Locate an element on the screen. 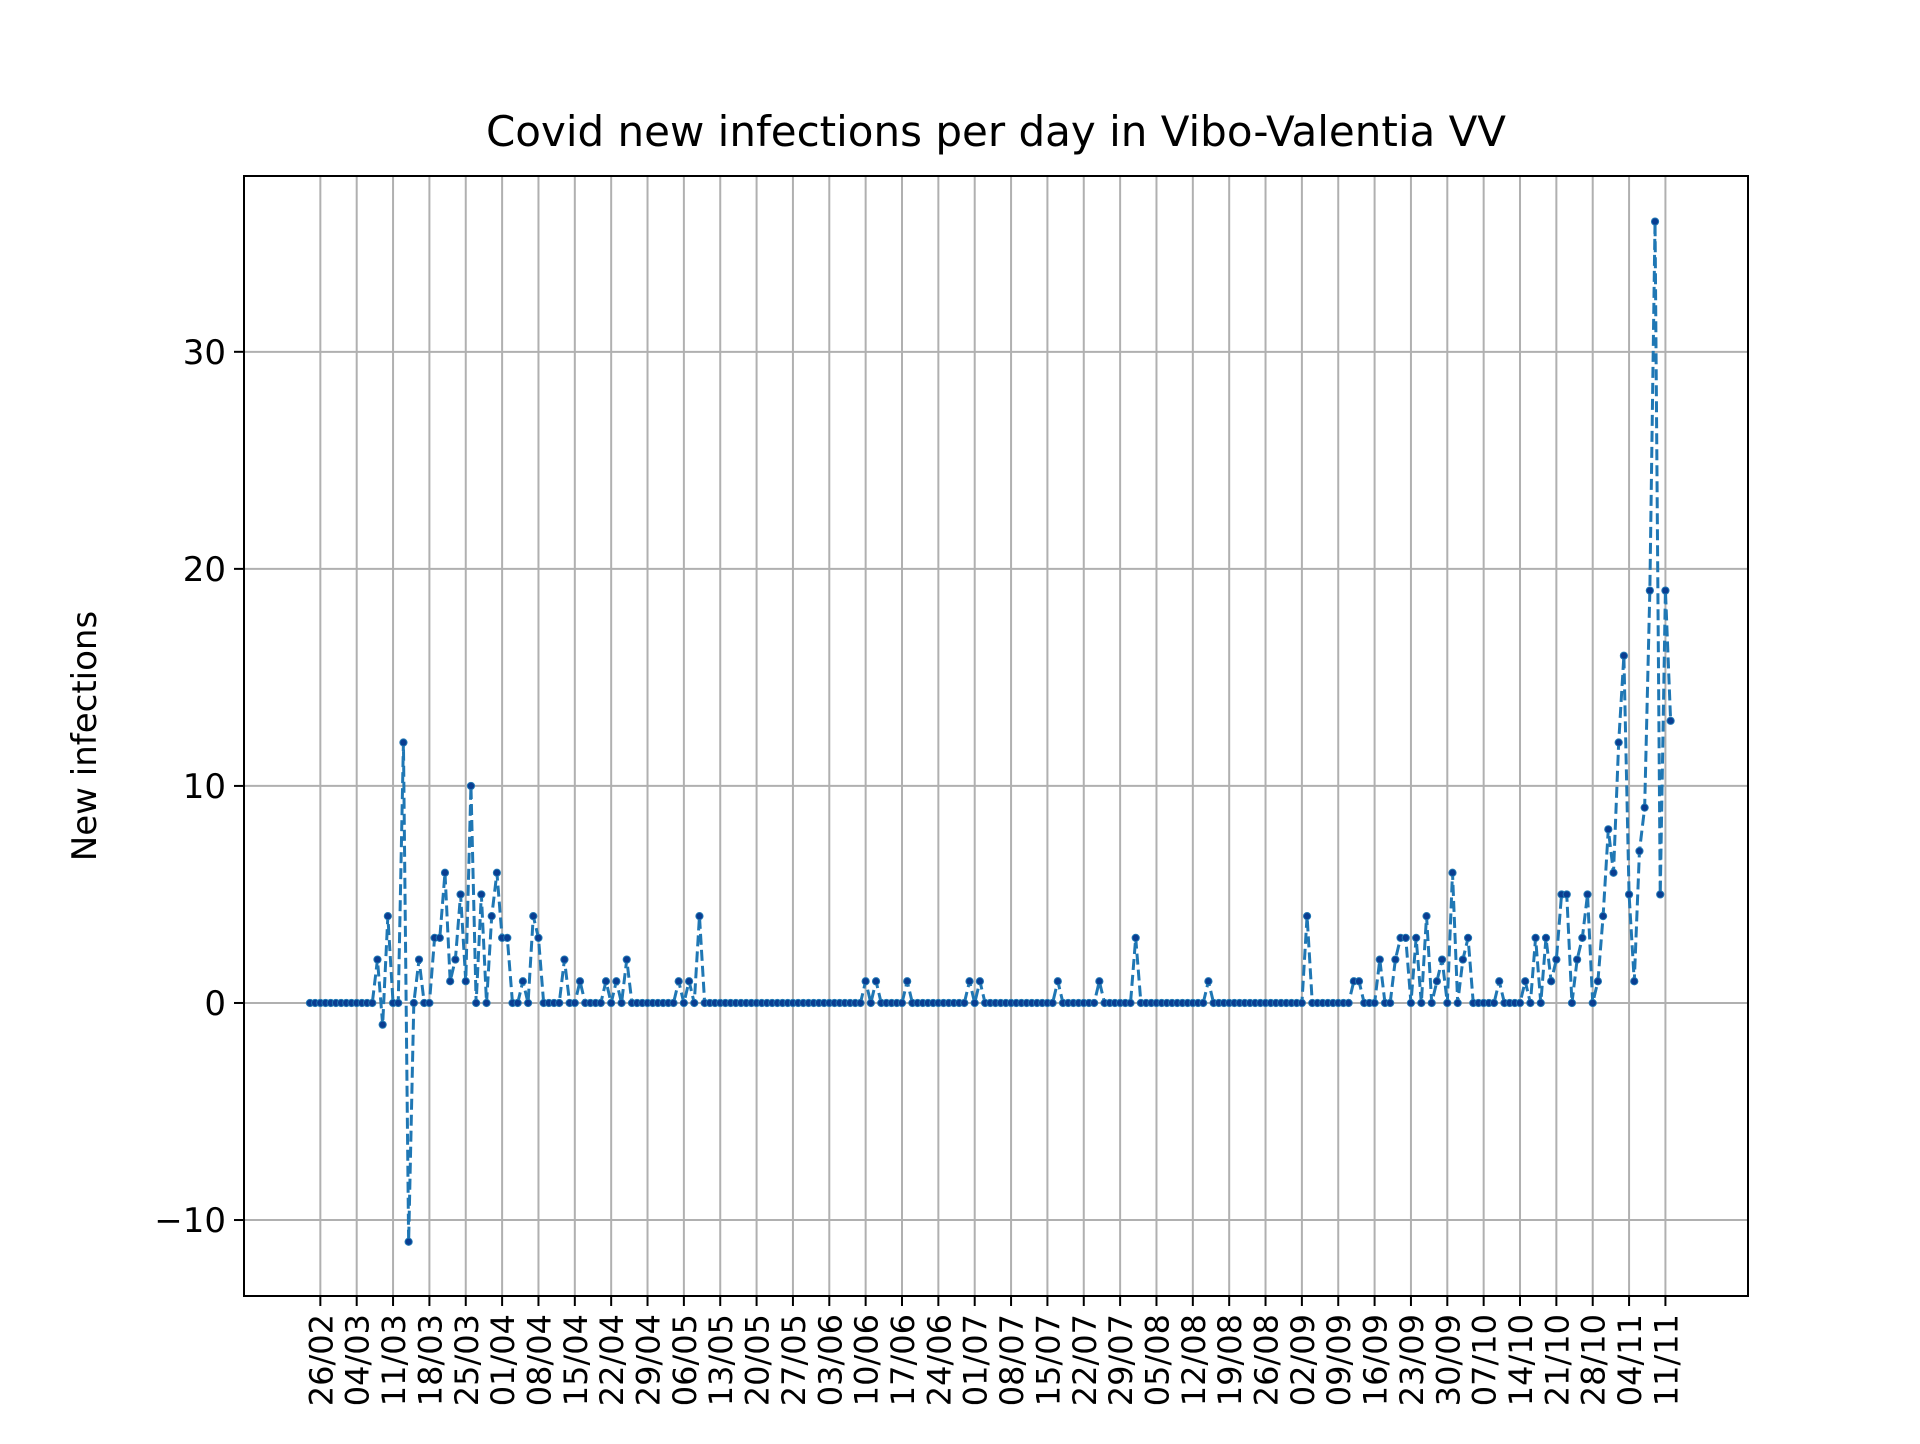 This screenshot has height=1444, width=1920. x-tick-label: 16/09 is located at coordinates (1376, 1360).